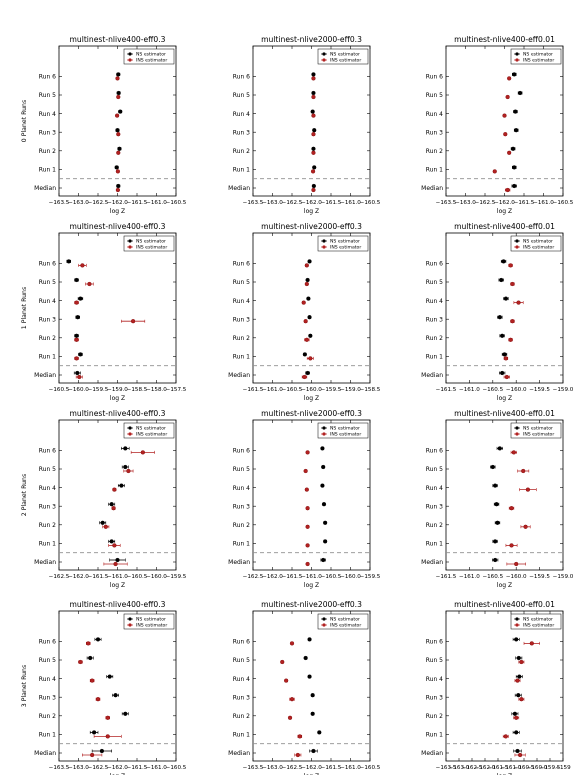  I want to click on x-tick-label: −163.5, so click(253, 768).